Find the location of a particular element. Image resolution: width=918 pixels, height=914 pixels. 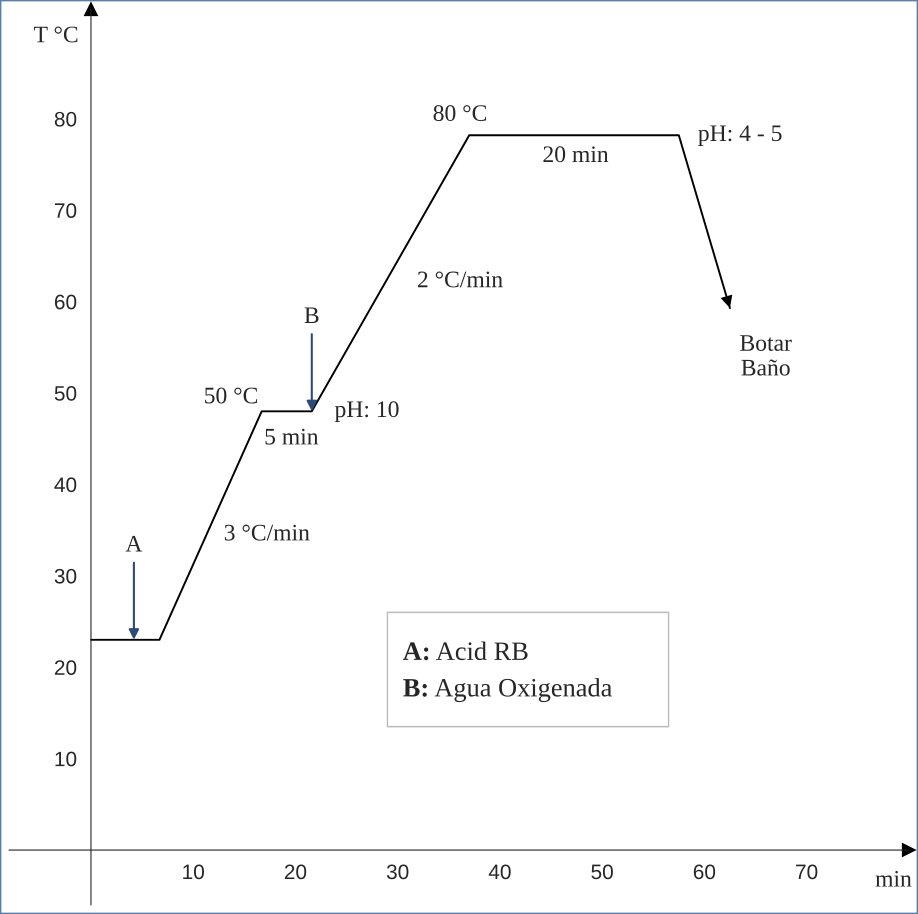

x-tick-label: 30 is located at coordinates (397, 872).